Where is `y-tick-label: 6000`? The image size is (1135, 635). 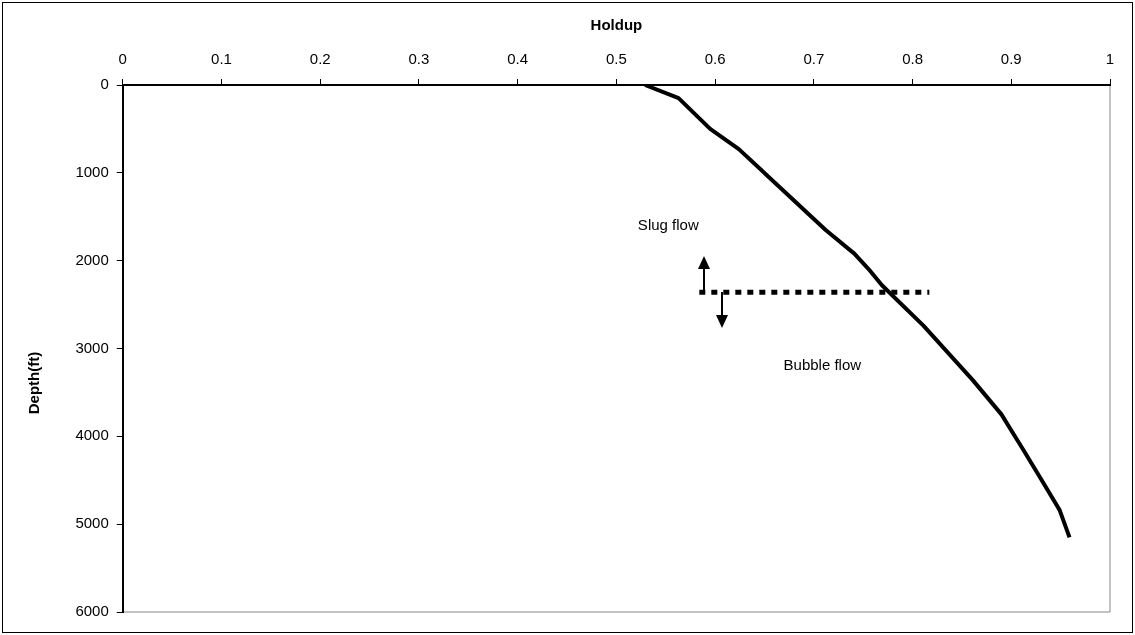
y-tick-label: 6000 is located at coordinates (92, 611).